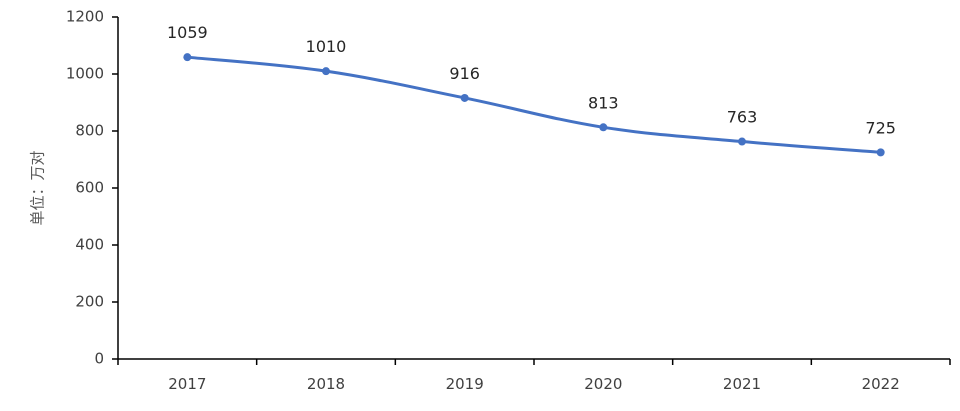  I want to click on data-label: 763, so click(742, 117).